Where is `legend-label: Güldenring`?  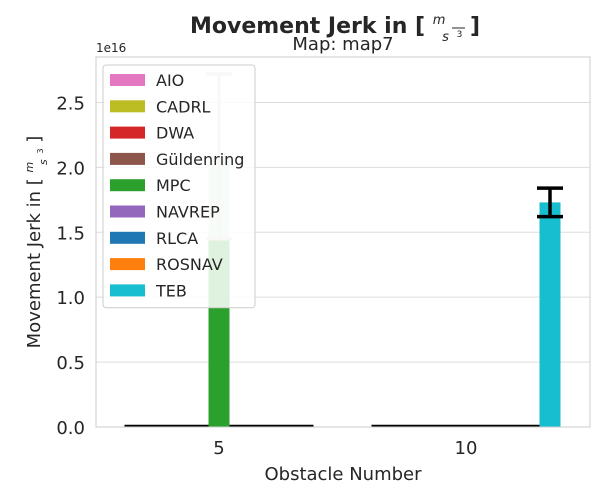
legend-label: Güldenring is located at coordinates (200, 159).